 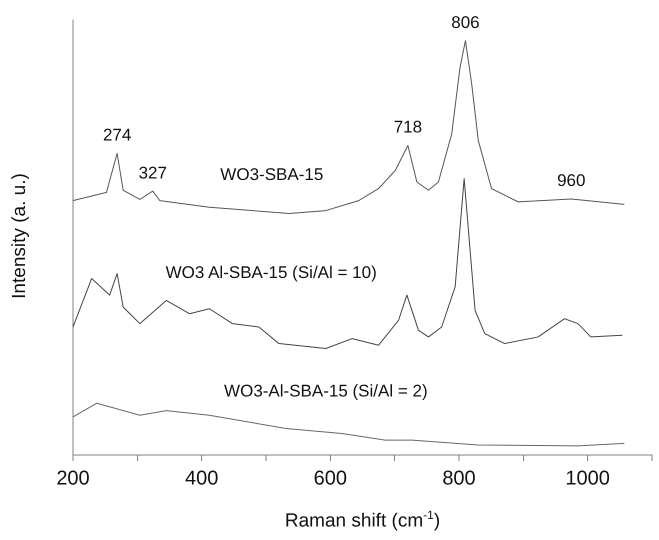 I want to click on annotation: 718, so click(x=408, y=127).